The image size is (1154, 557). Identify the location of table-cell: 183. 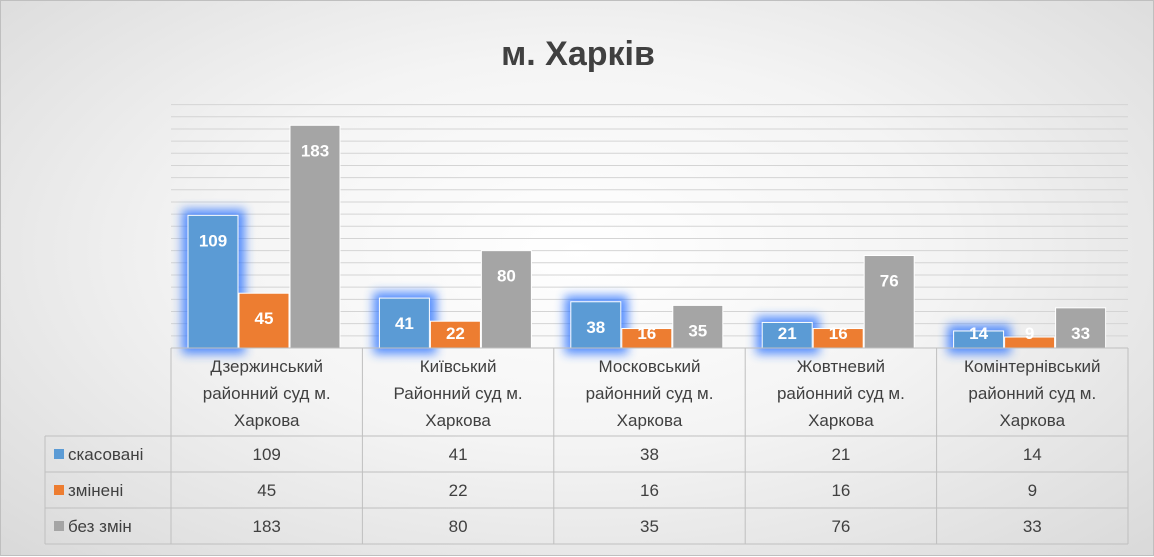
(267, 526).